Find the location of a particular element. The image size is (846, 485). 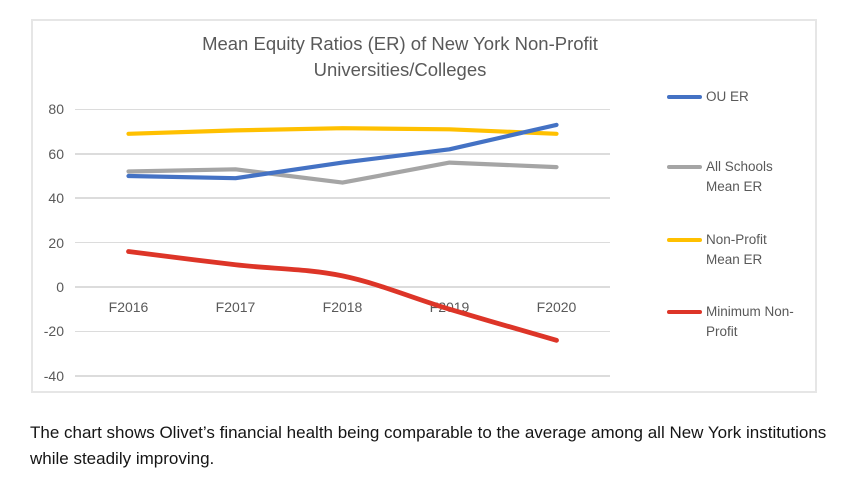

legend-item-all-schools-mean-er: All Schools Mean ER is located at coordinates (747, 177).